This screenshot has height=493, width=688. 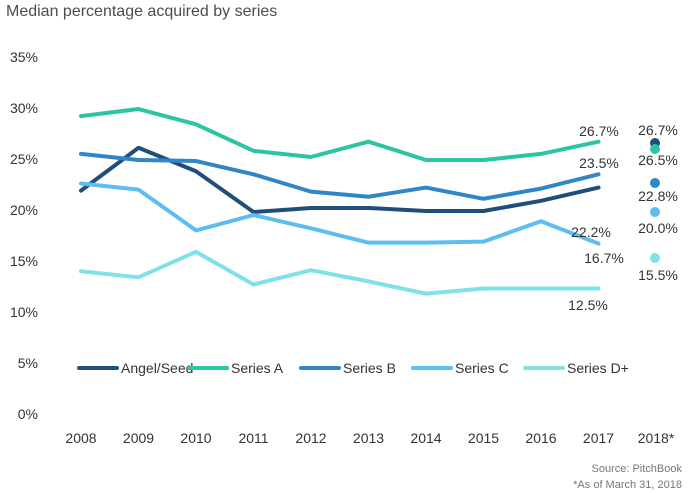 I want to click on y-axis: 0% 5% 10% 15% 20% 25% 30% 35%, so click(x=24, y=235).